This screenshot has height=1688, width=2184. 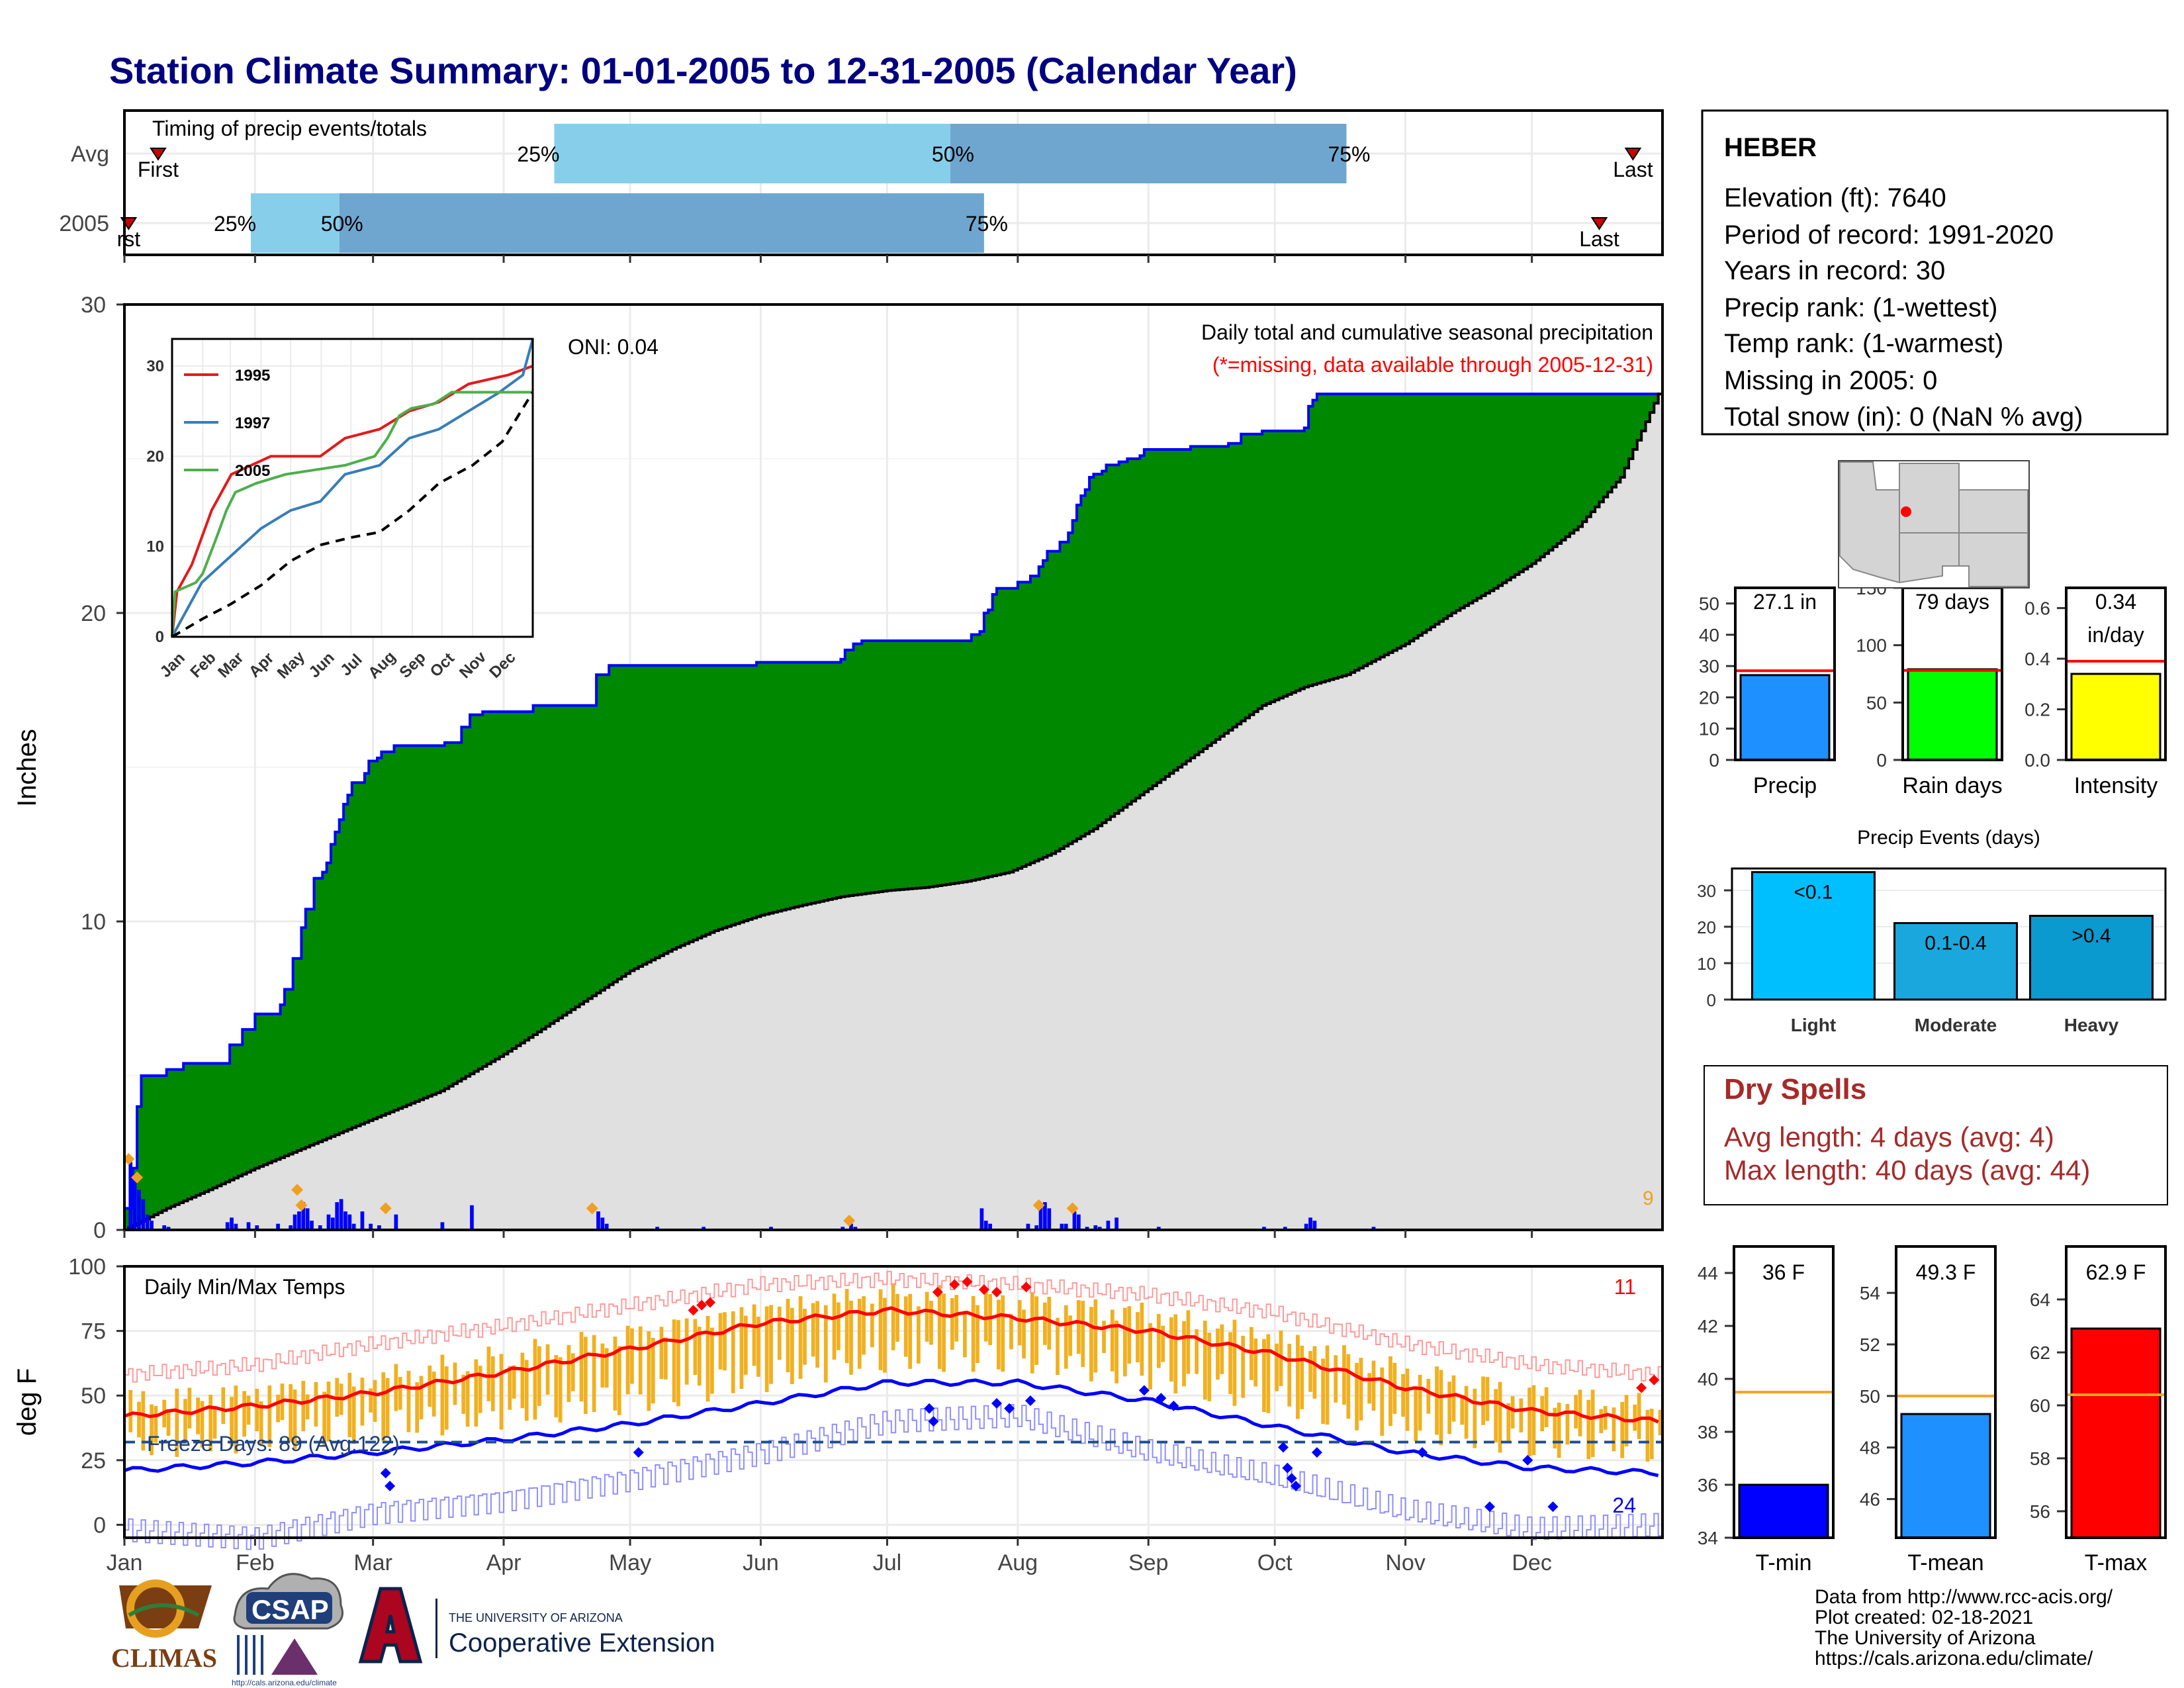 What do you see at coordinates (1784, 1562) in the screenshot?
I see `temp-category-label: T-min` at bounding box center [1784, 1562].